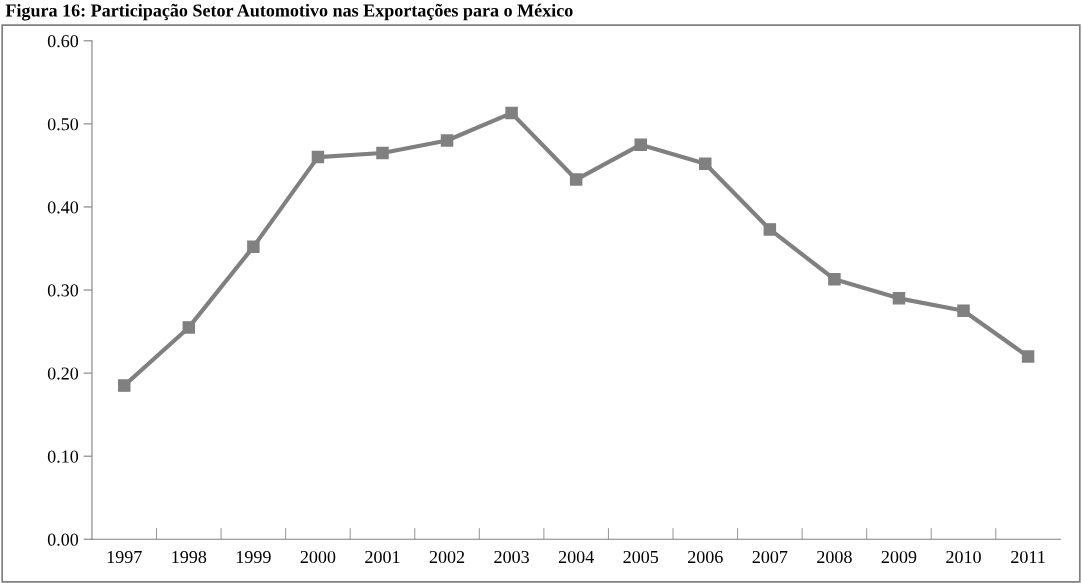  I want to click on chart-title: Figura 16: Participação Setor Automotivo nas Exportações para o México, so click(289, 12).